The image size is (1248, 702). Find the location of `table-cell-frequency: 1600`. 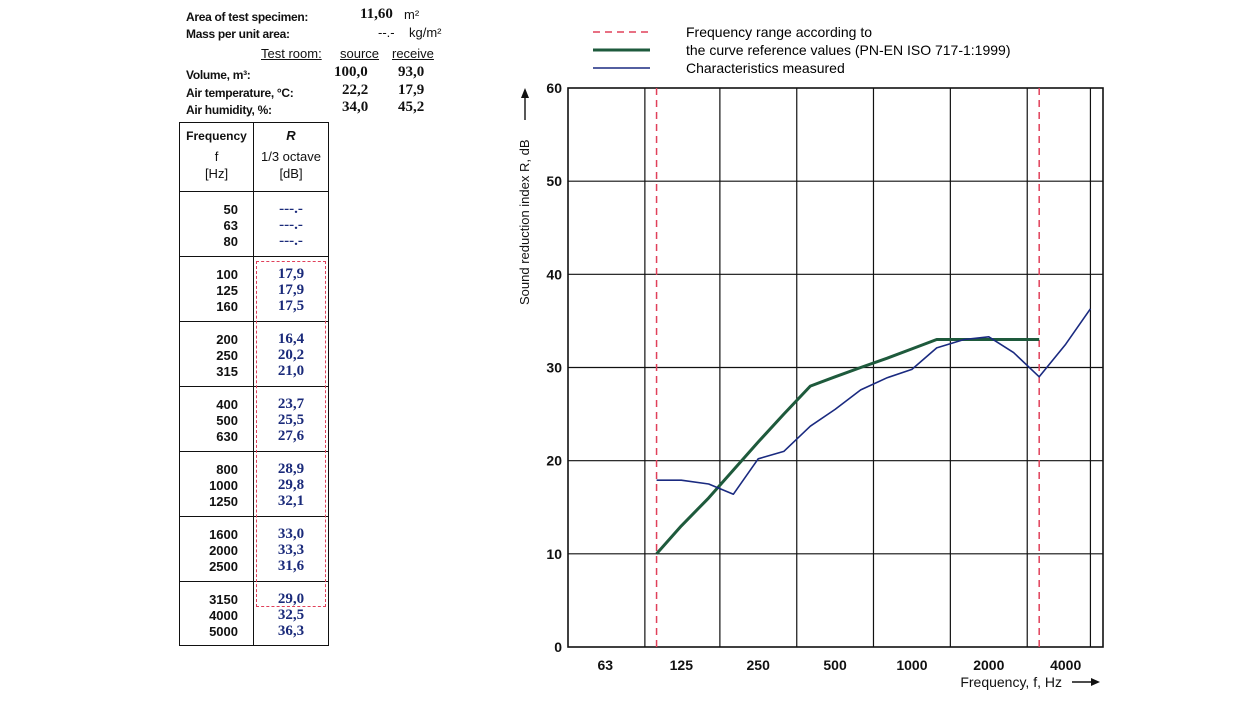

table-cell-frequency: 1600 is located at coordinates (223, 534).